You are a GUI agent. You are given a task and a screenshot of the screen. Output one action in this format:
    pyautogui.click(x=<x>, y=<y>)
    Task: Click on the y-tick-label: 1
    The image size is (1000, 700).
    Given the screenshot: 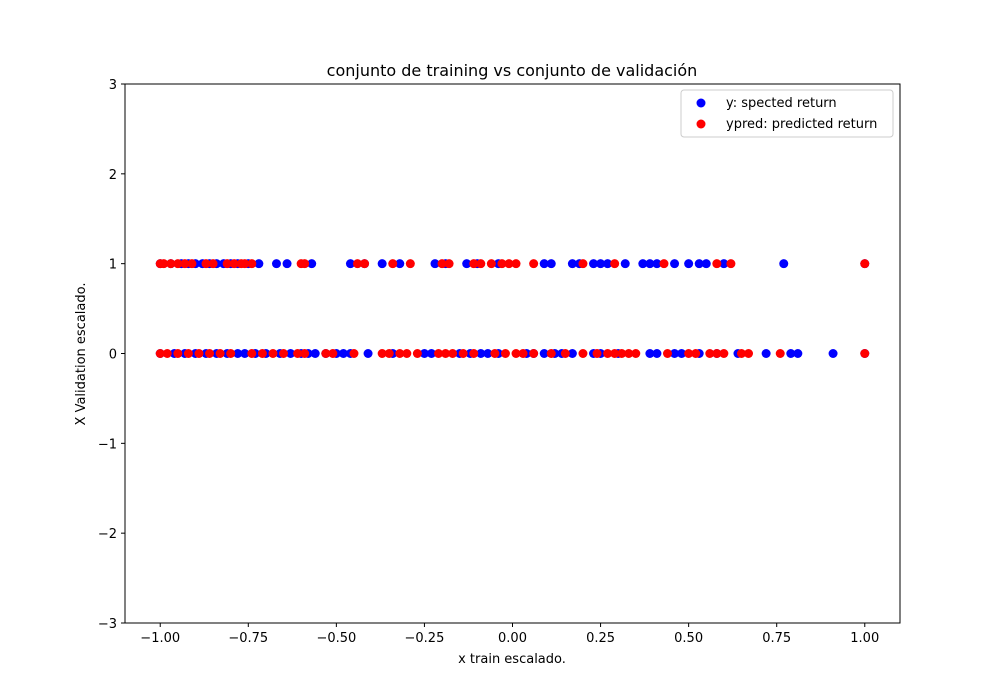 What is the action you would take?
    pyautogui.click(x=113, y=265)
    